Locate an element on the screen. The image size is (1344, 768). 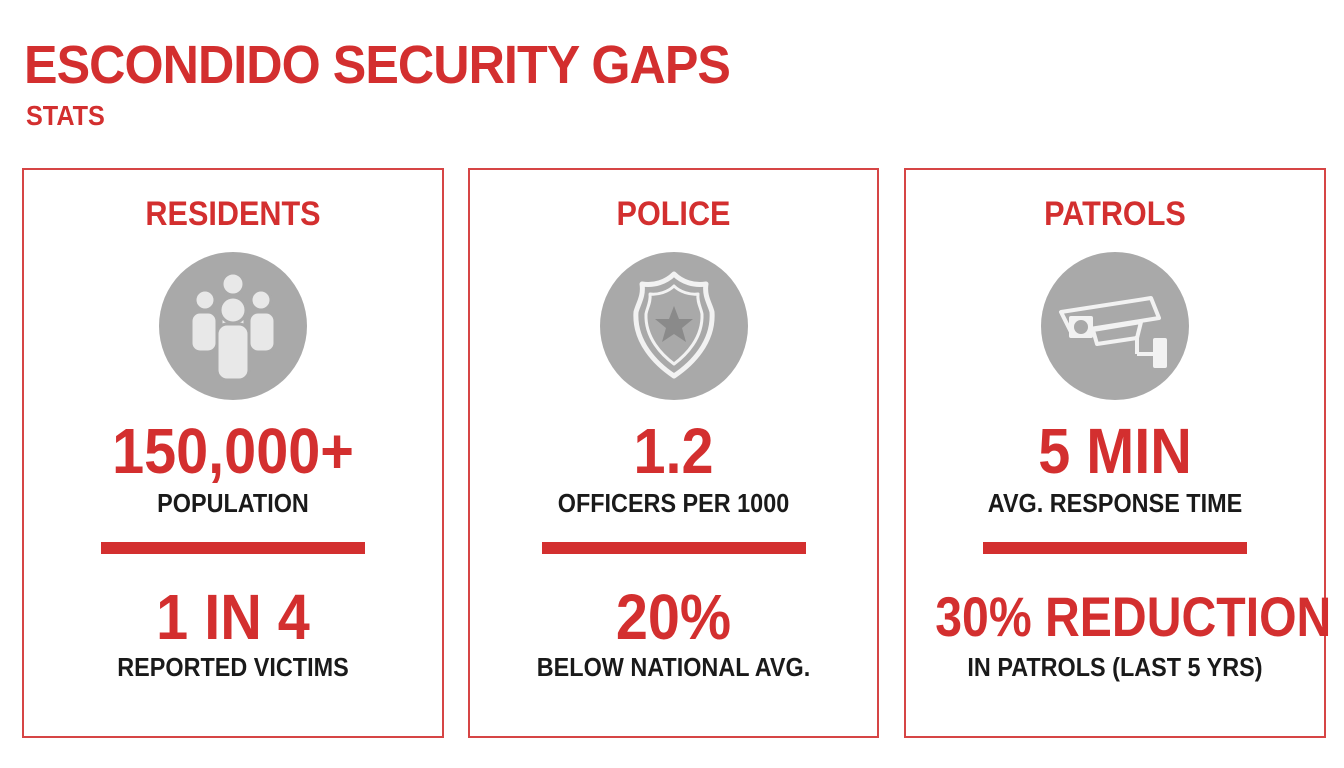
card-heading: RESIDENTS is located at coordinates (233, 214).